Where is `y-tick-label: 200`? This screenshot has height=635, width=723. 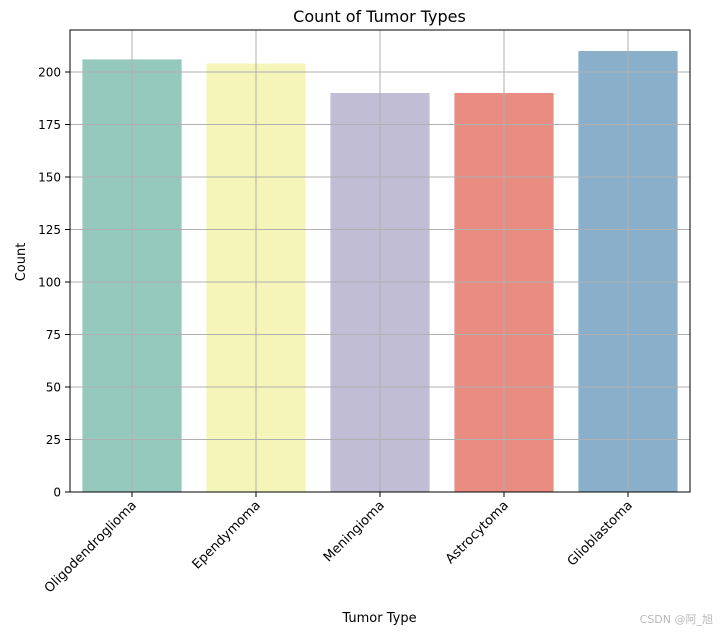 y-tick-label: 200 is located at coordinates (49, 73).